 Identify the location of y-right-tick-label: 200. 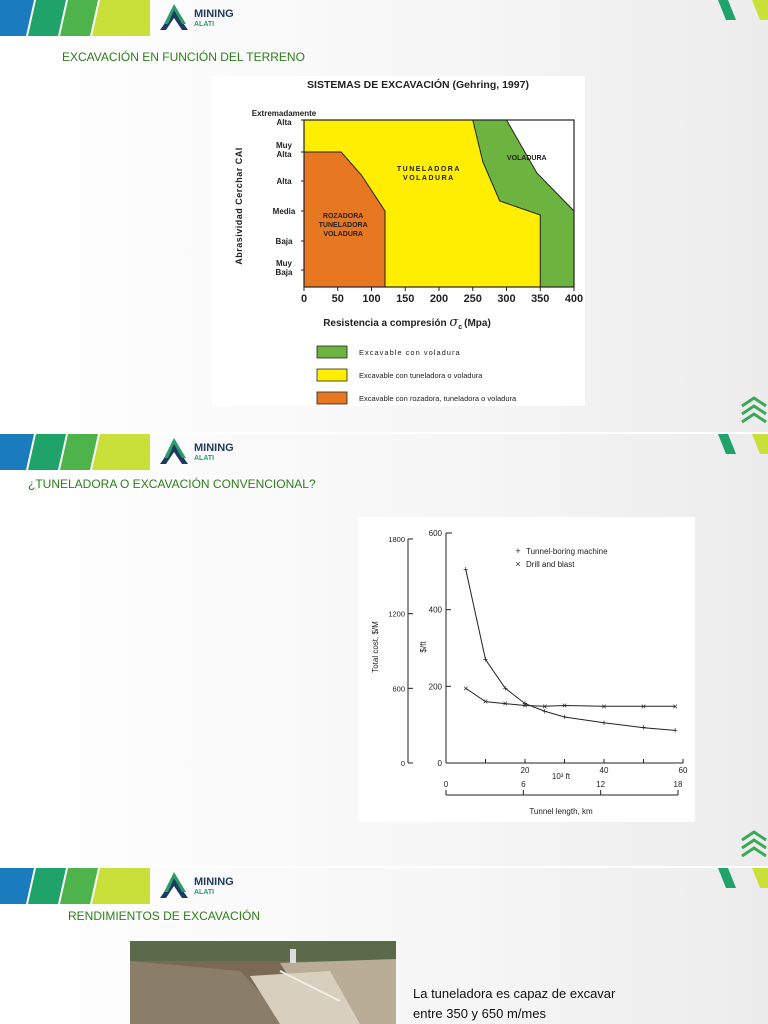
(436, 686).